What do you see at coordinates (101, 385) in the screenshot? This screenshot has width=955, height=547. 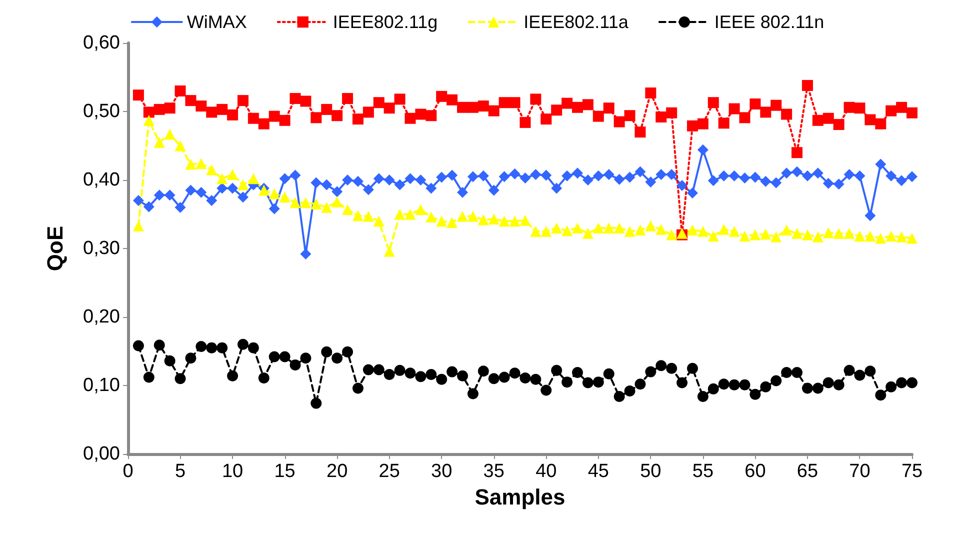 I see `y-tick-label: 0,10` at bounding box center [101, 385].